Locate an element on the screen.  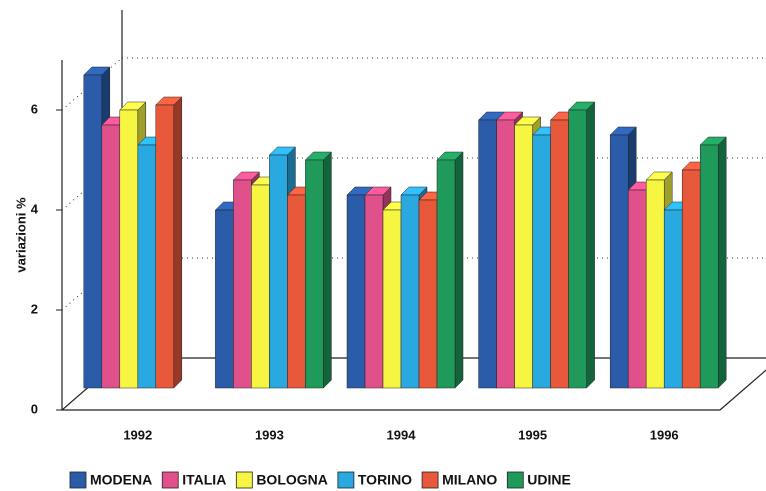
legend-label: ITALIA is located at coordinates (204, 480).